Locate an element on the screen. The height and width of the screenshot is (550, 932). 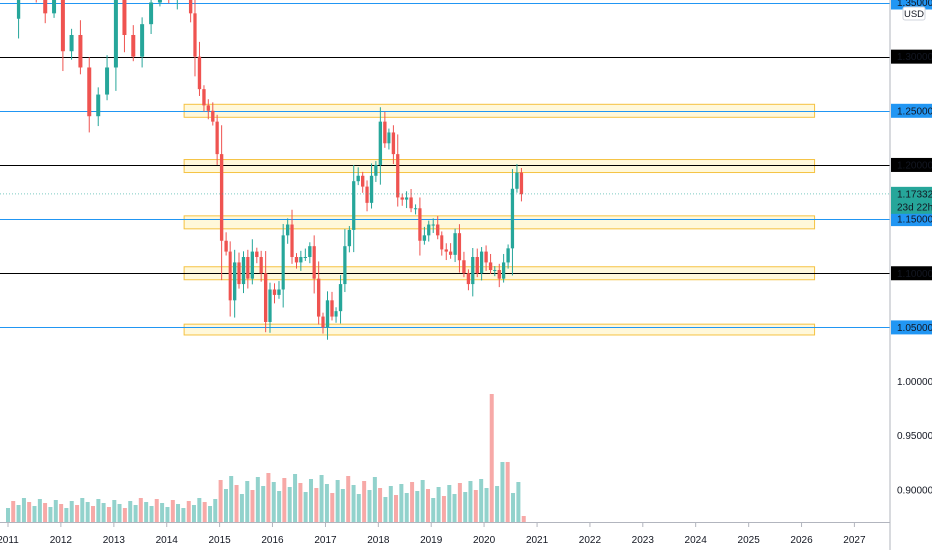
time-tick-label: 2015 is located at coordinates (219, 540).